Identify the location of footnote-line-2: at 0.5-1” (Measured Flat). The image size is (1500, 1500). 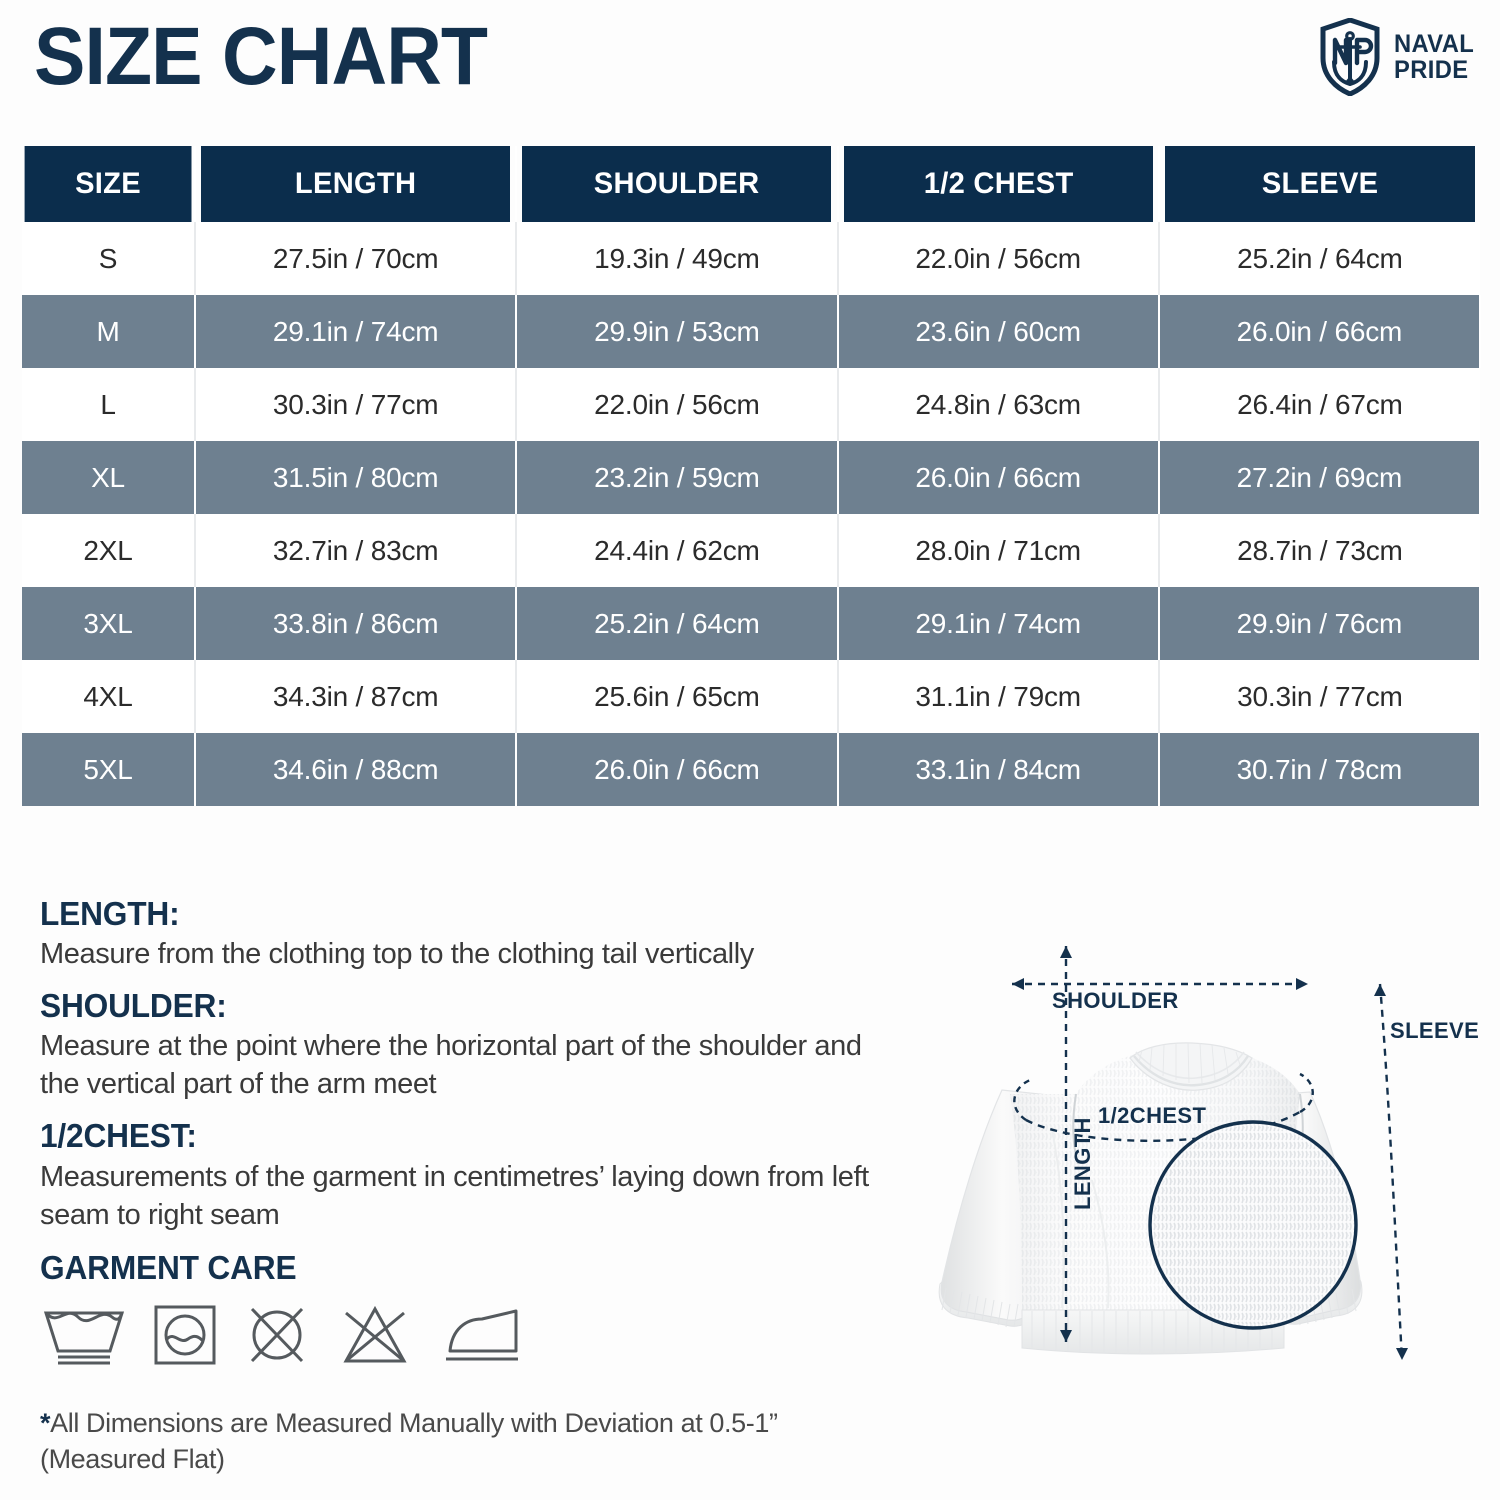
(409, 1441).